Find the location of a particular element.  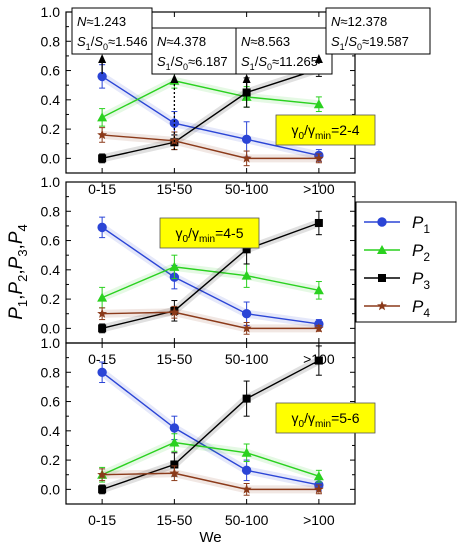

series-p1 is located at coordinates (210, 426).